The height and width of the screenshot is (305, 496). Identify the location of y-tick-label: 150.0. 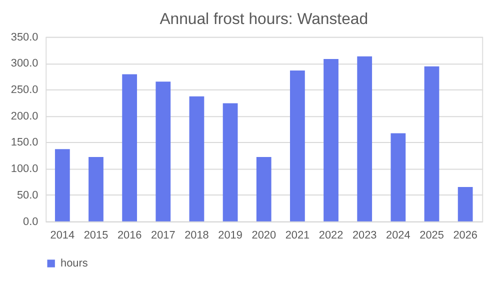
(24, 142).